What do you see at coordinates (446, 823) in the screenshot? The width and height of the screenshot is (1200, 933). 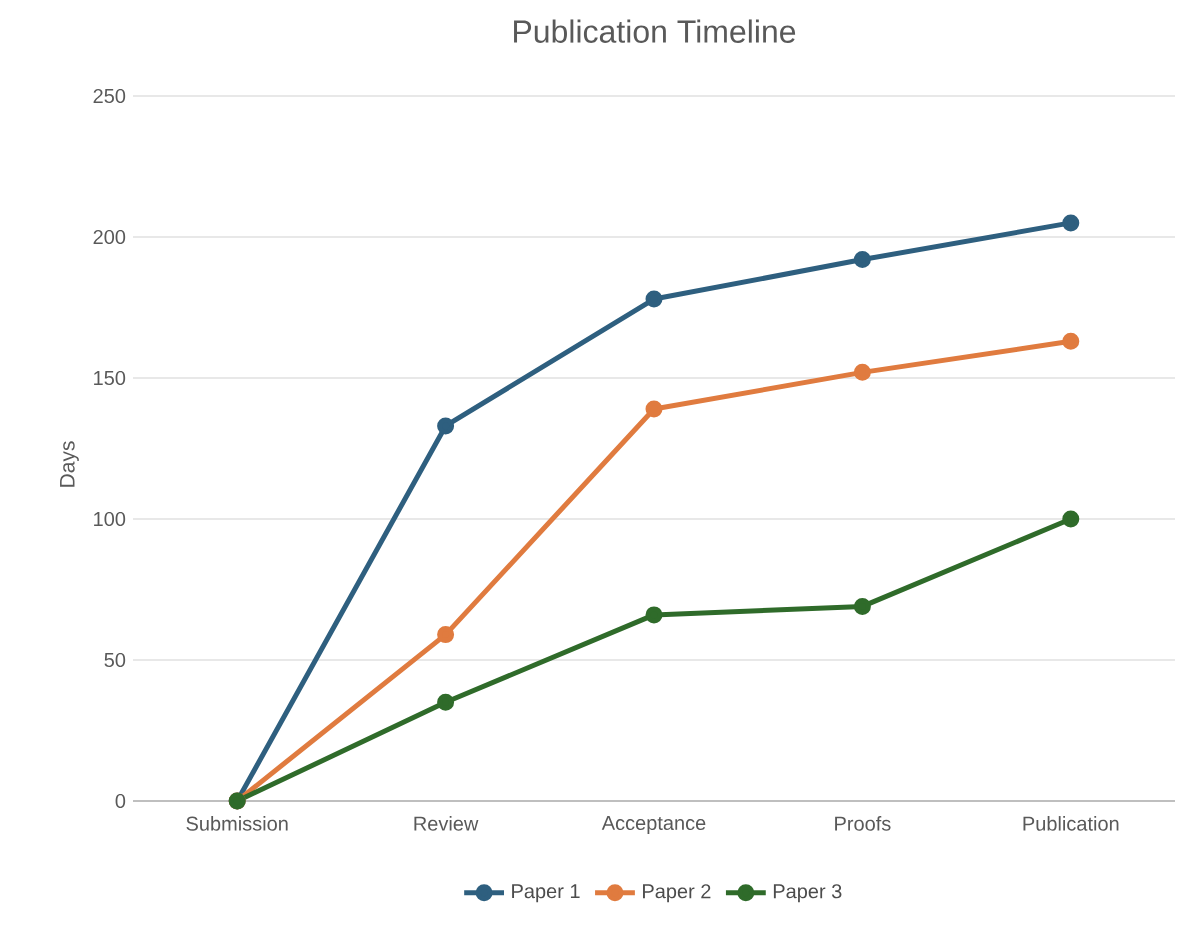 I see `x-tick-label: Review` at bounding box center [446, 823].